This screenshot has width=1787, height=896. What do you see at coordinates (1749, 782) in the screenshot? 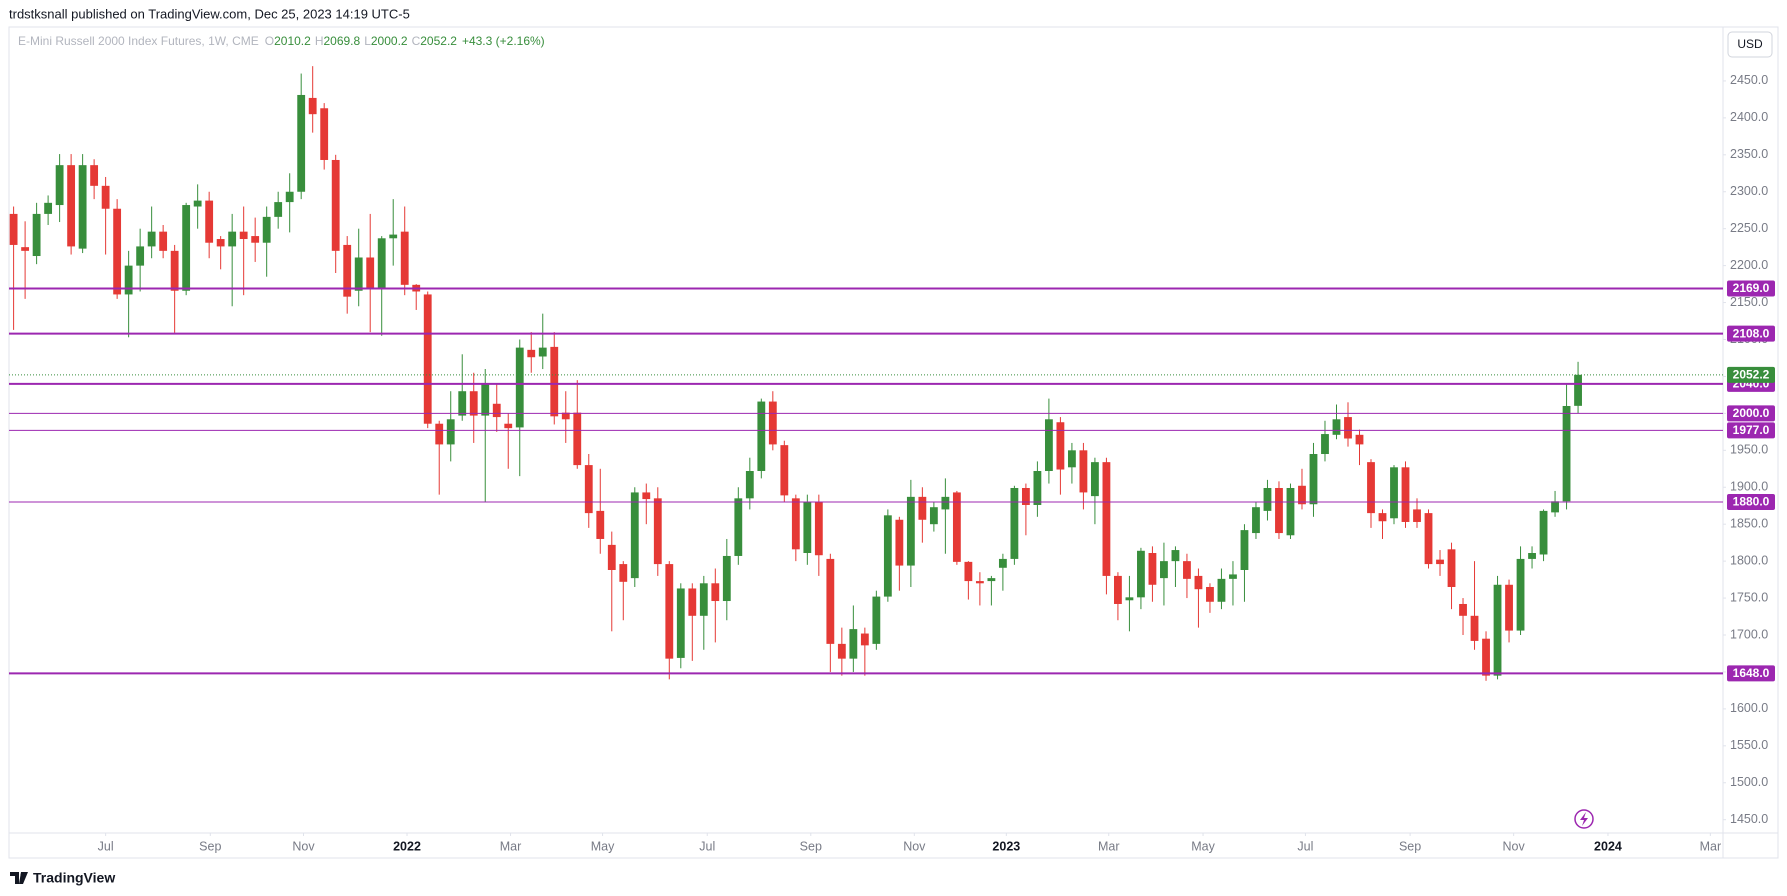
I see `y-tick-label: 1500.0` at bounding box center [1749, 782].